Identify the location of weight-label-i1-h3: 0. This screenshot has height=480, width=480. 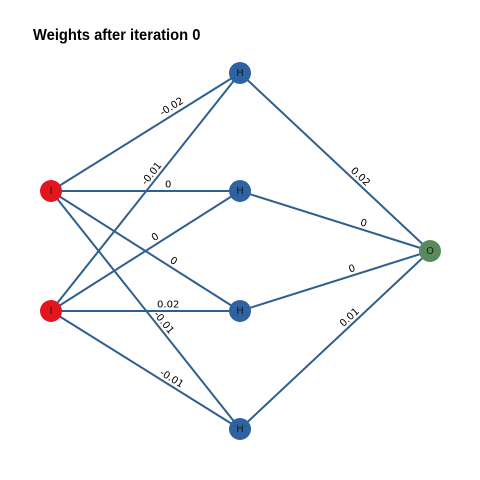
(173, 261).